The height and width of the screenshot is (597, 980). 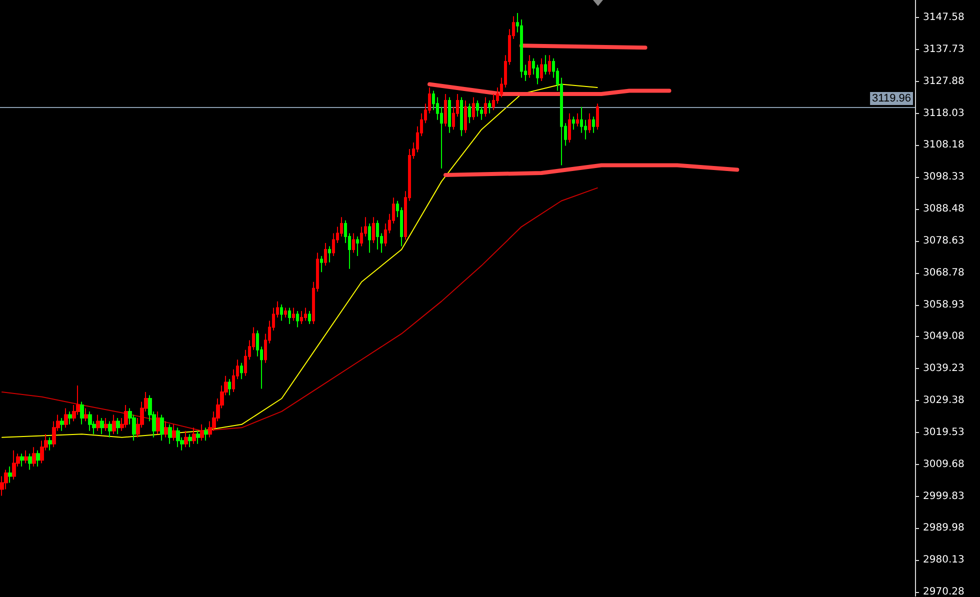 I want to click on y-tick-label: 2970.28, so click(x=943, y=591).